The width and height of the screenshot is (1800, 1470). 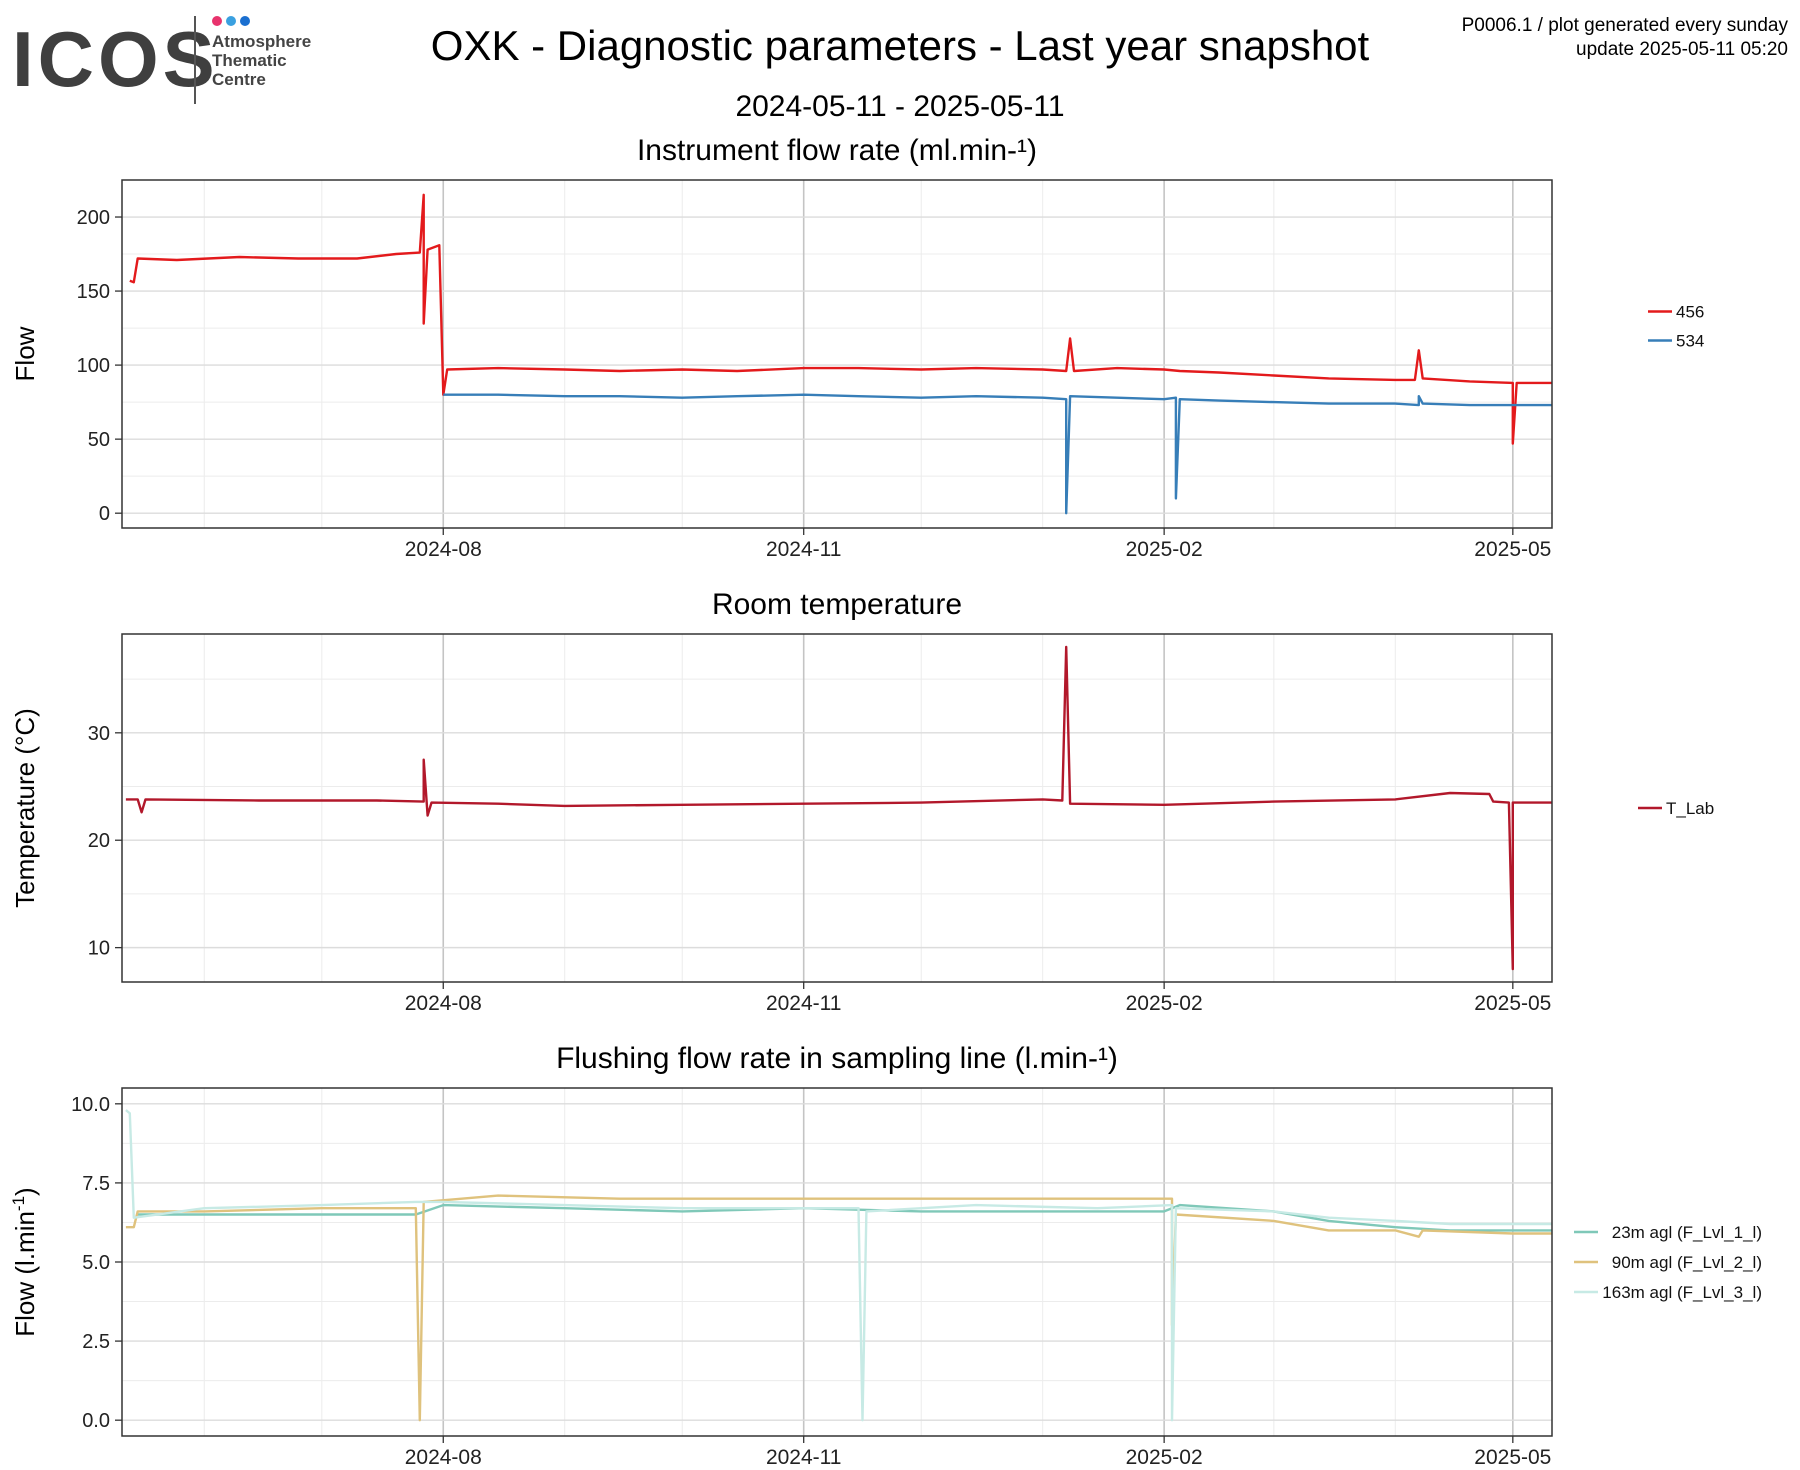 What do you see at coordinates (99, 734) in the screenshot?
I see `y-tick-label: 30` at bounding box center [99, 734].